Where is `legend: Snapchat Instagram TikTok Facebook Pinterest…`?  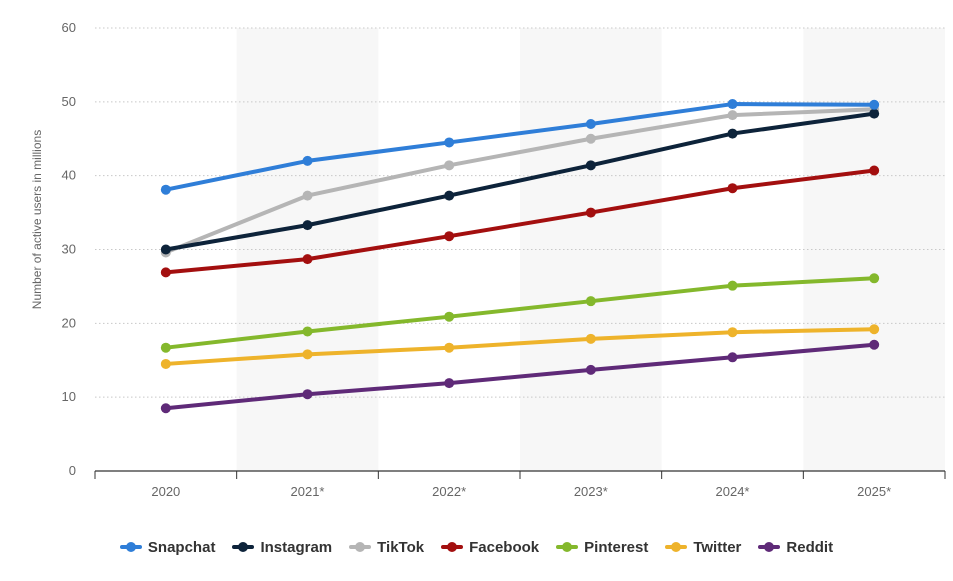 legend: Snapchat Instagram TikTok Facebook Pinterest… is located at coordinates (476, 547).